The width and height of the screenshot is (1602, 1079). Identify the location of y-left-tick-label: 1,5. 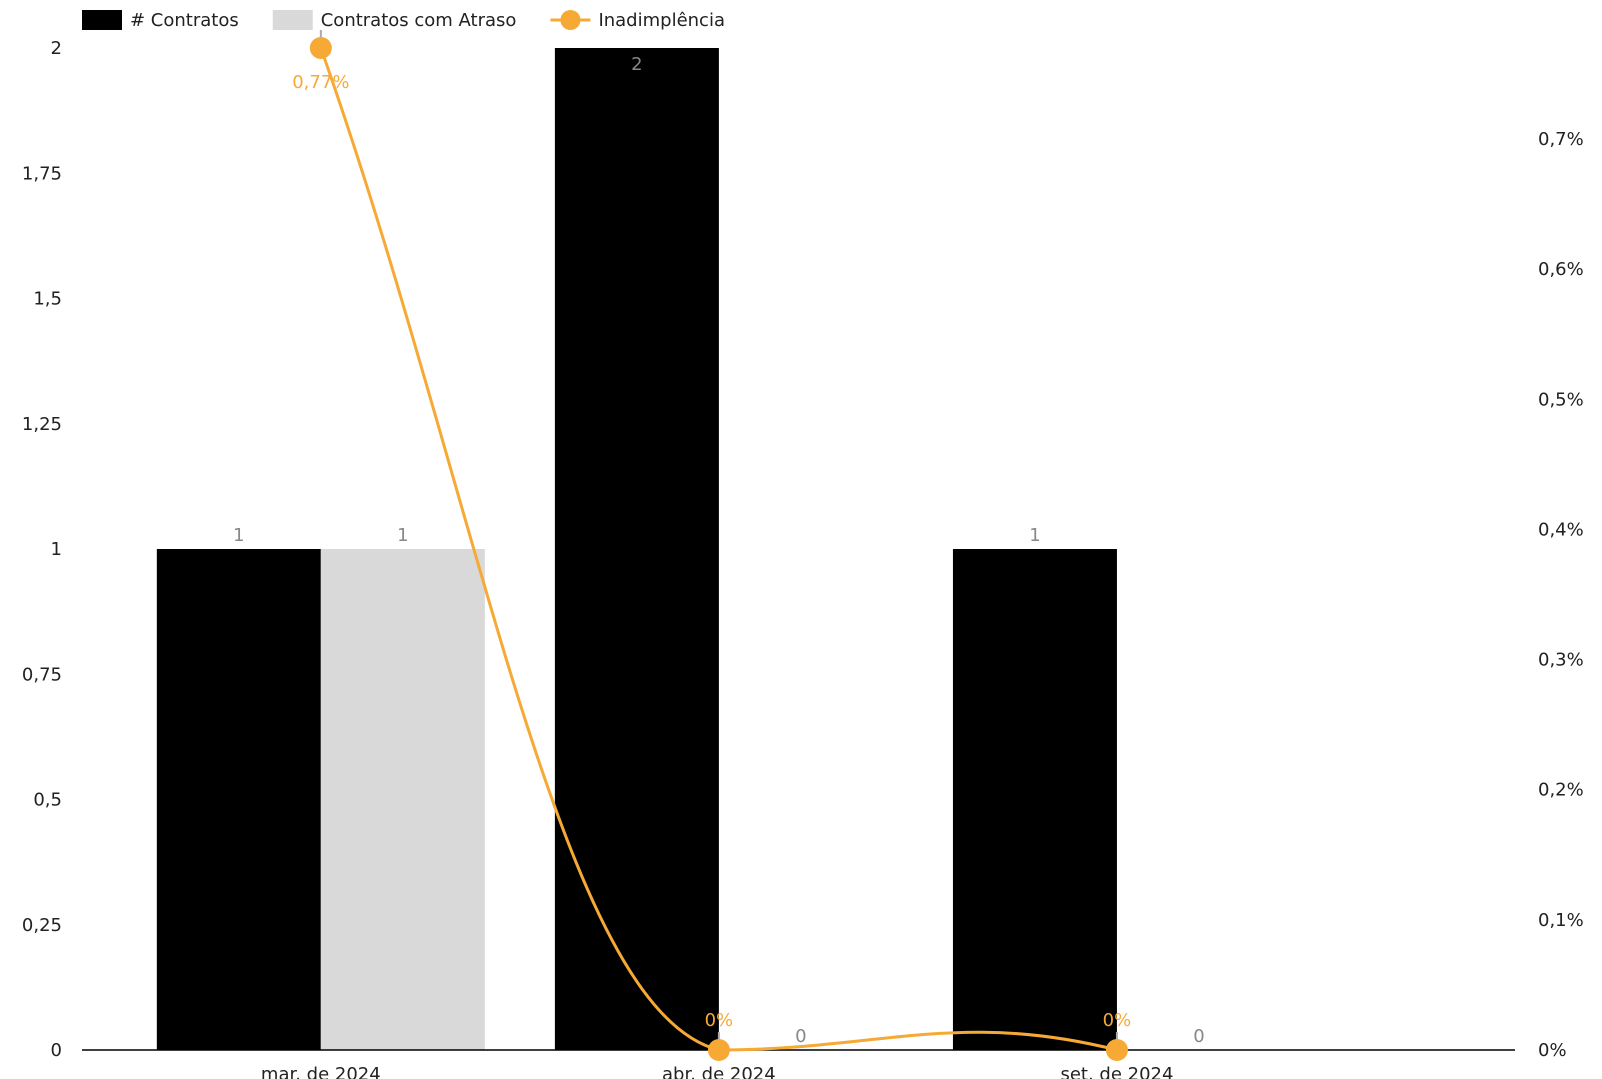
(47, 299).